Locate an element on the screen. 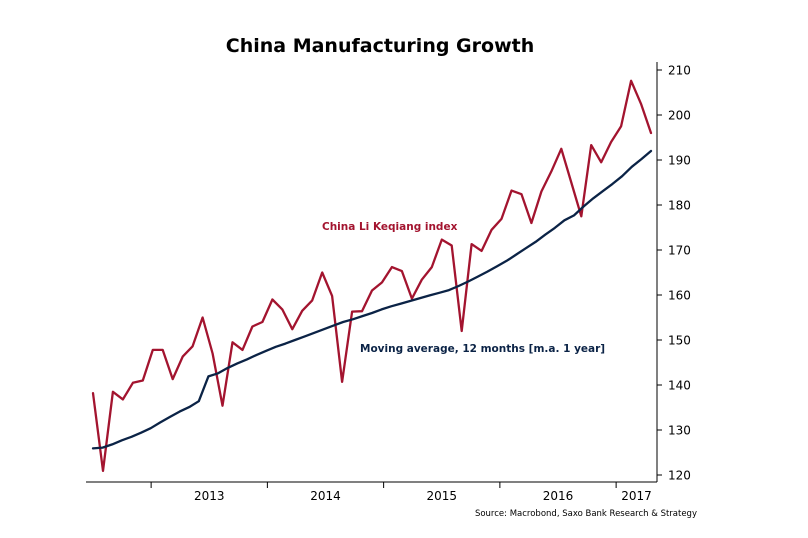  y-tick-label: 170 is located at coordinates (679, 251).